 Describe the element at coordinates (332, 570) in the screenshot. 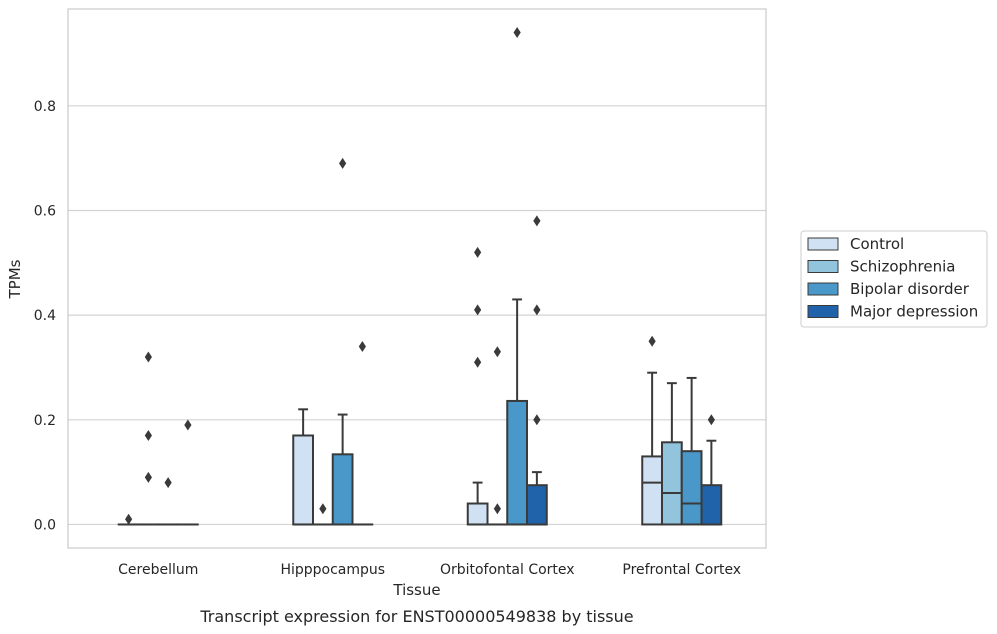

I see `x-tick-label: Hipppocampus` at that location.